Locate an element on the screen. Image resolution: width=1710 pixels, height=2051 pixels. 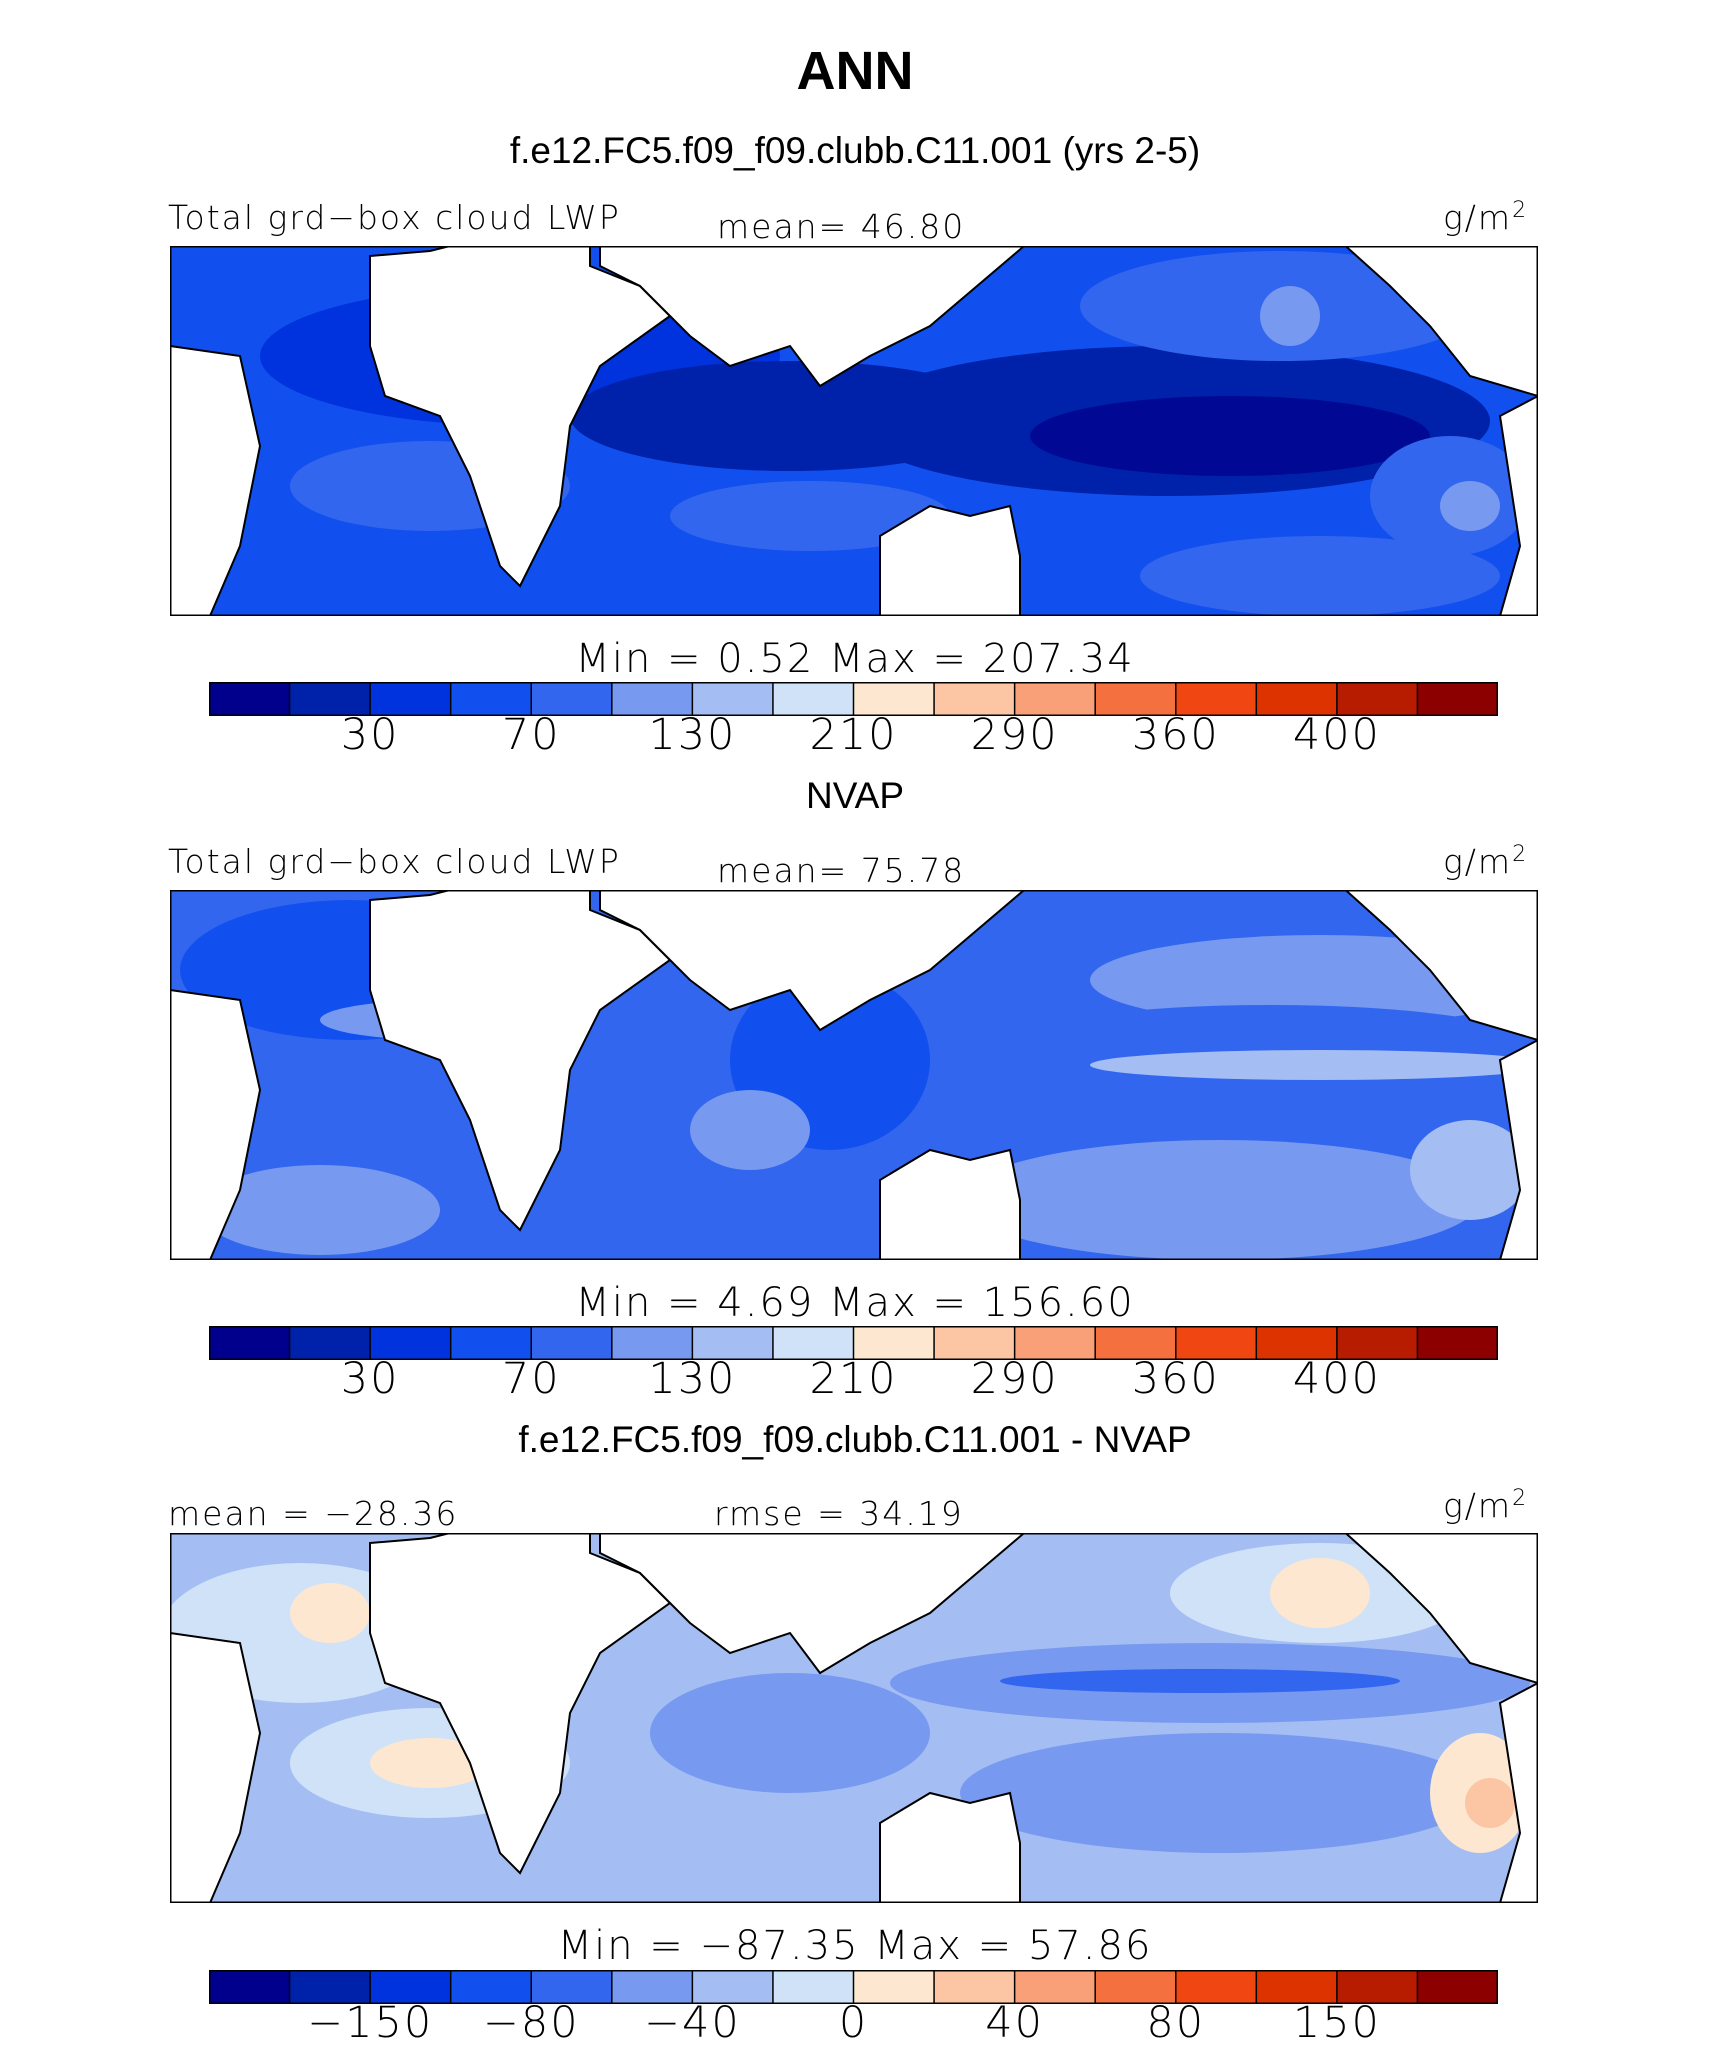
panel-1-variable-label: Total grd−box cloud LWP is located at coordinates (394, 217).